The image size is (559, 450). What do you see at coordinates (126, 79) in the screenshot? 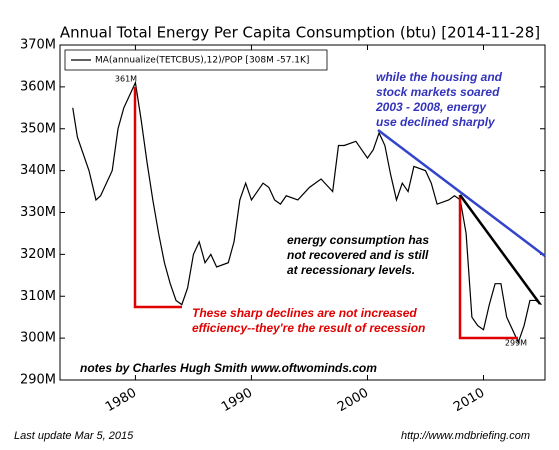
I see `peak-label: 361M` at bounding box center [126, 79].